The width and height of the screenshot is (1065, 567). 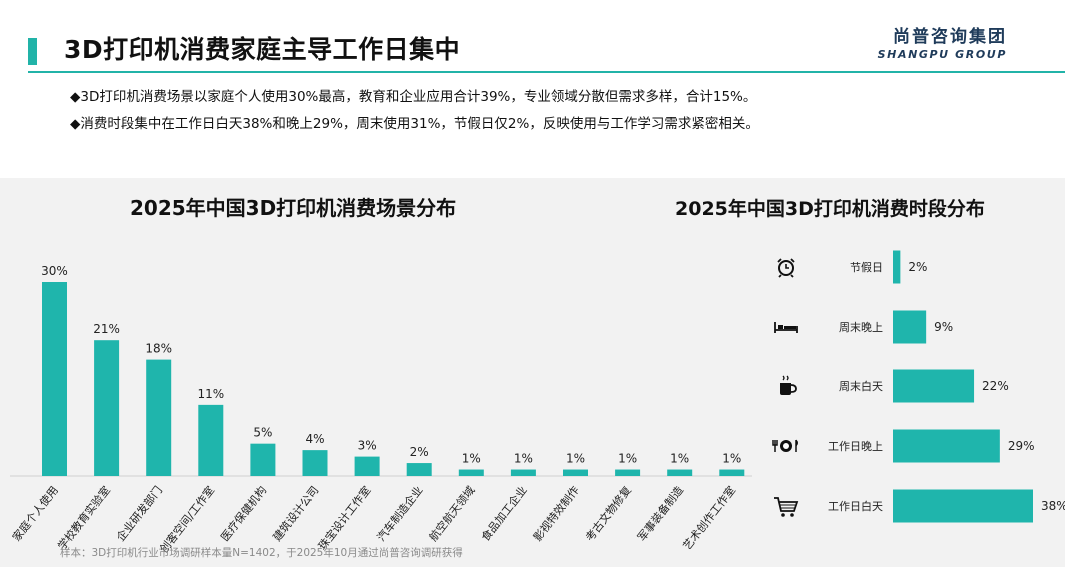 I want to click on data-label: 9%, so click(x=943, y=327).